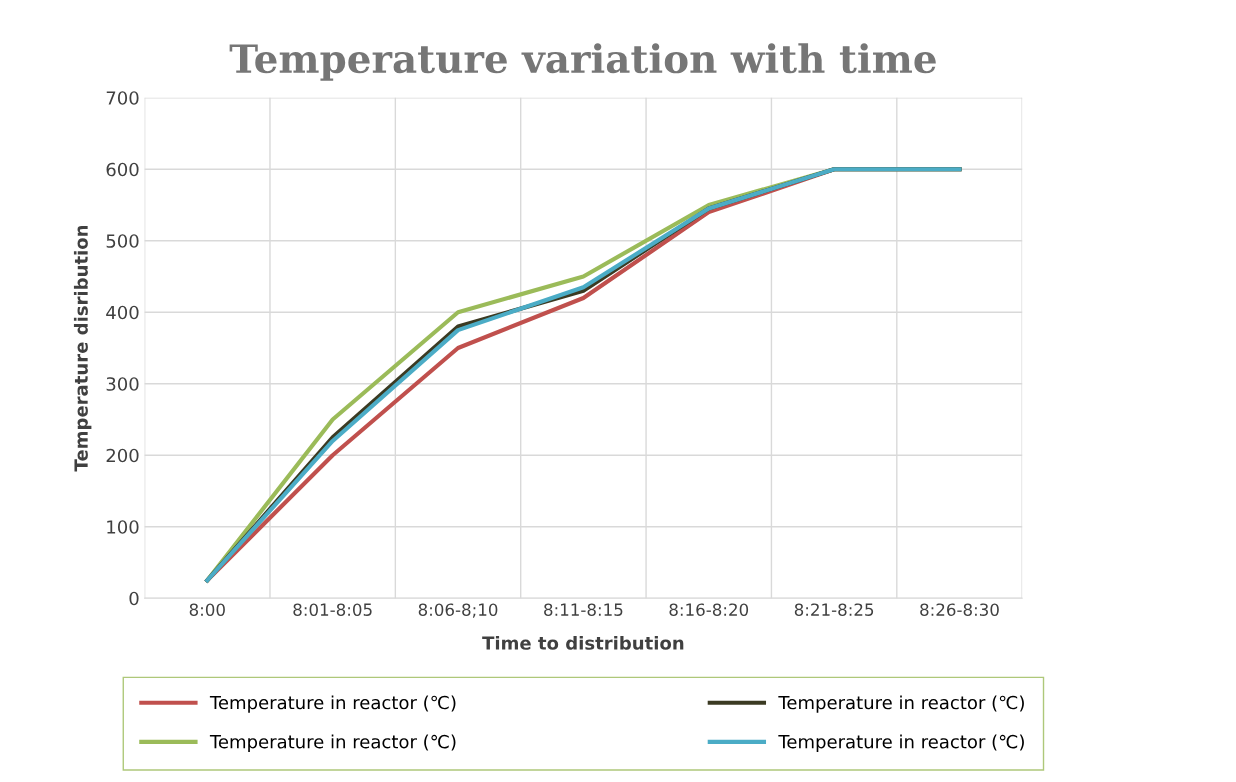 Image resolution: width=1236 pixels, height=782 pixels. I want to click on y-tick-label: 0, so click(134, 598).